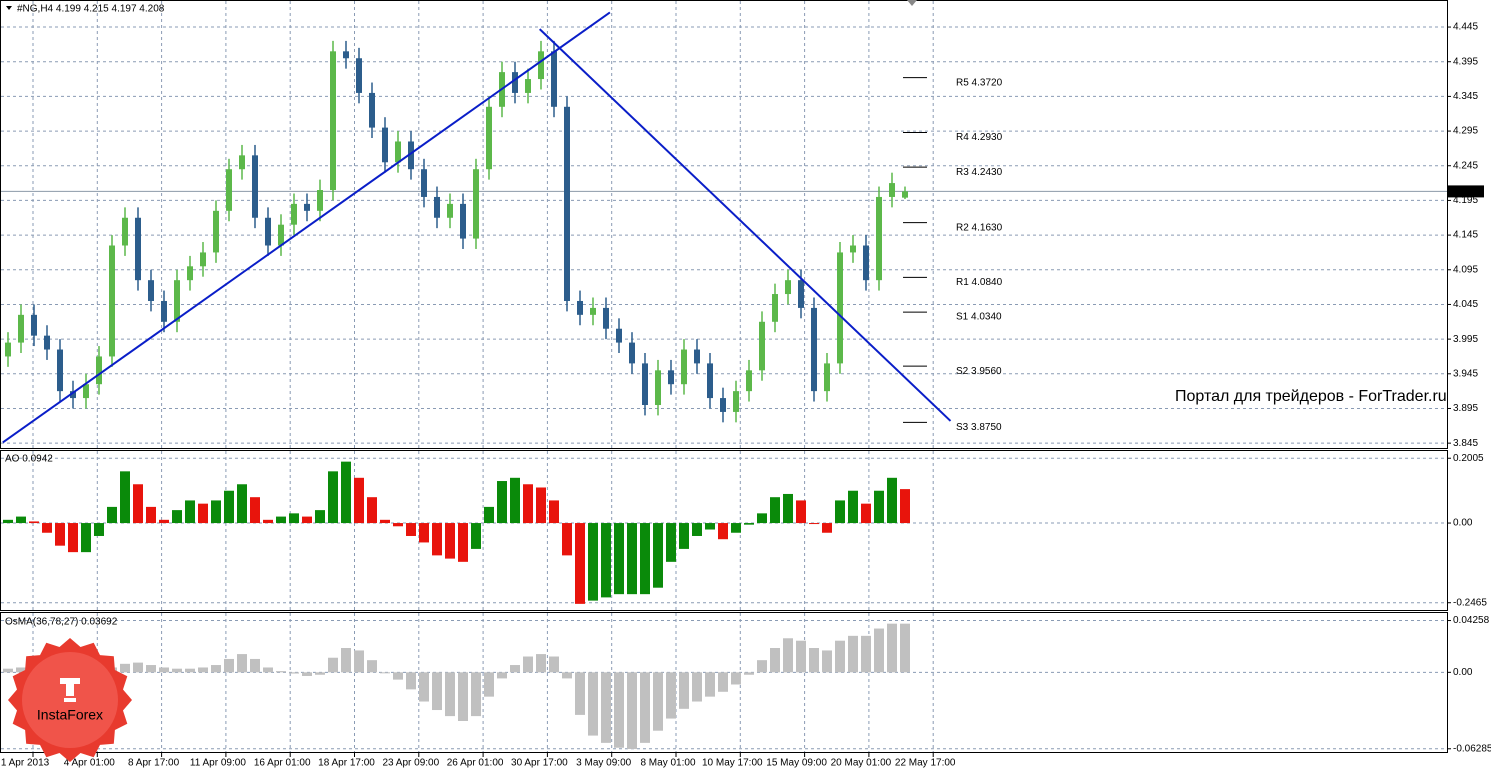 This screenshot has width=1491, height=772. Describe the element at coordinates (603, 763) in the screenshot. I see `x-tick-label: 3 May 09:00` at that location.